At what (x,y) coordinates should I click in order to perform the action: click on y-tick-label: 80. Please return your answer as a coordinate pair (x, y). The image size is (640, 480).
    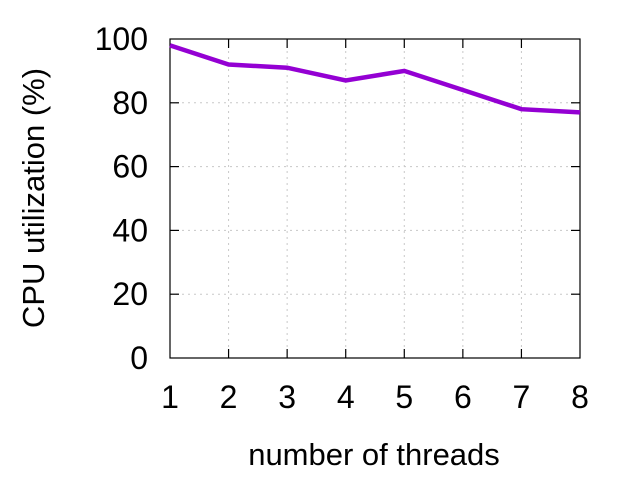
    Looking at the image, I should click on (130, 103).